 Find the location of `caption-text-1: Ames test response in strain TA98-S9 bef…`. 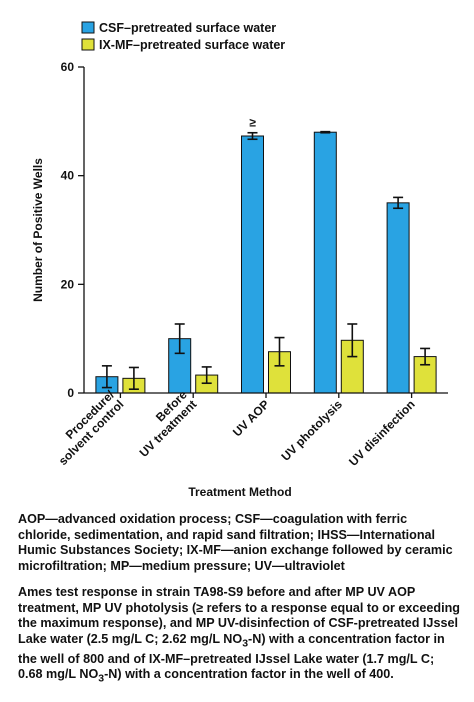

caption-text-1: Ames test response in strain TA98-S9 bef… is located at coordinates (239, 615).